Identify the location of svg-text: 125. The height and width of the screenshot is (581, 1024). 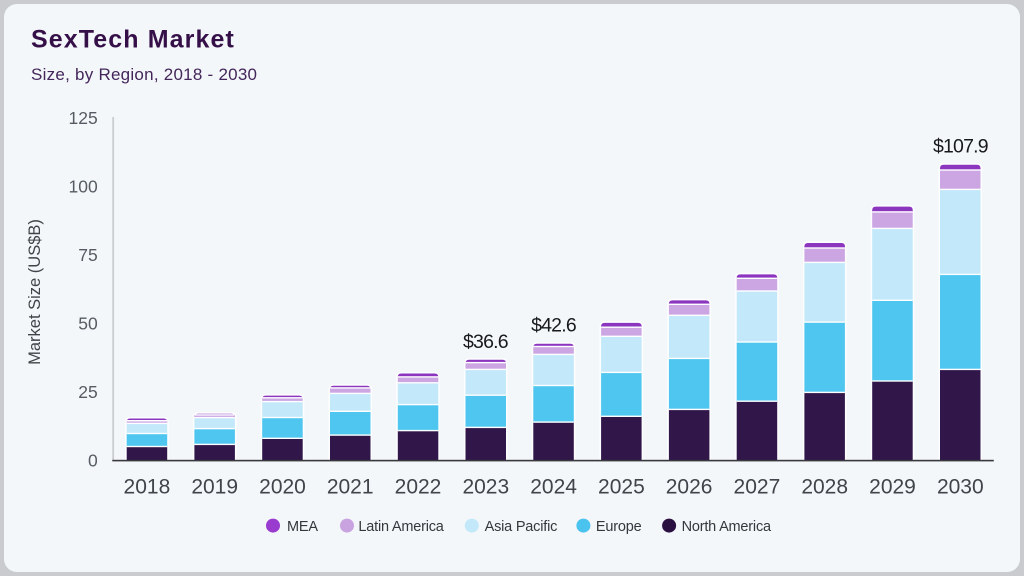
(82, 118).